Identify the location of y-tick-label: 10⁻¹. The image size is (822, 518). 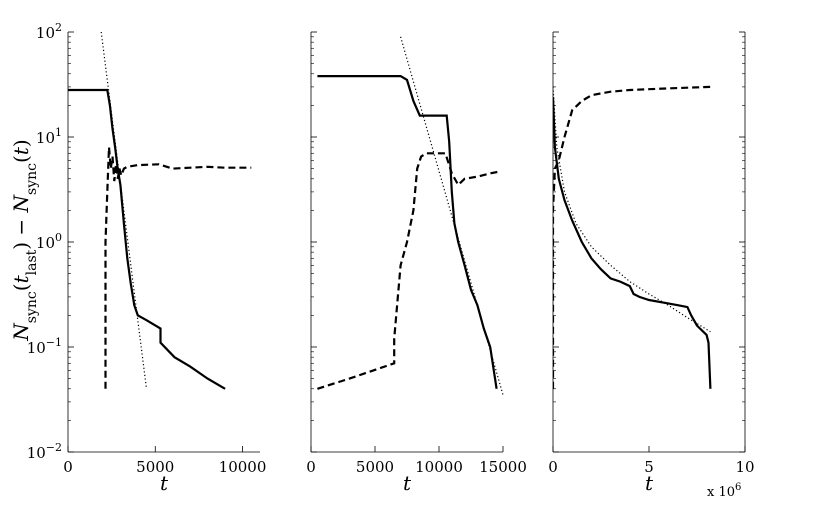
(44, 346).